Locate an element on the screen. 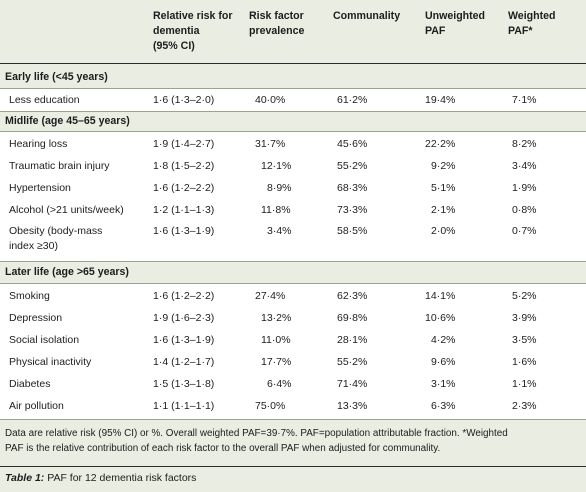 The width and height of the screenshot is (586, 492). weighted-paf-value: 0·8% is located at coordinates (524, 210).